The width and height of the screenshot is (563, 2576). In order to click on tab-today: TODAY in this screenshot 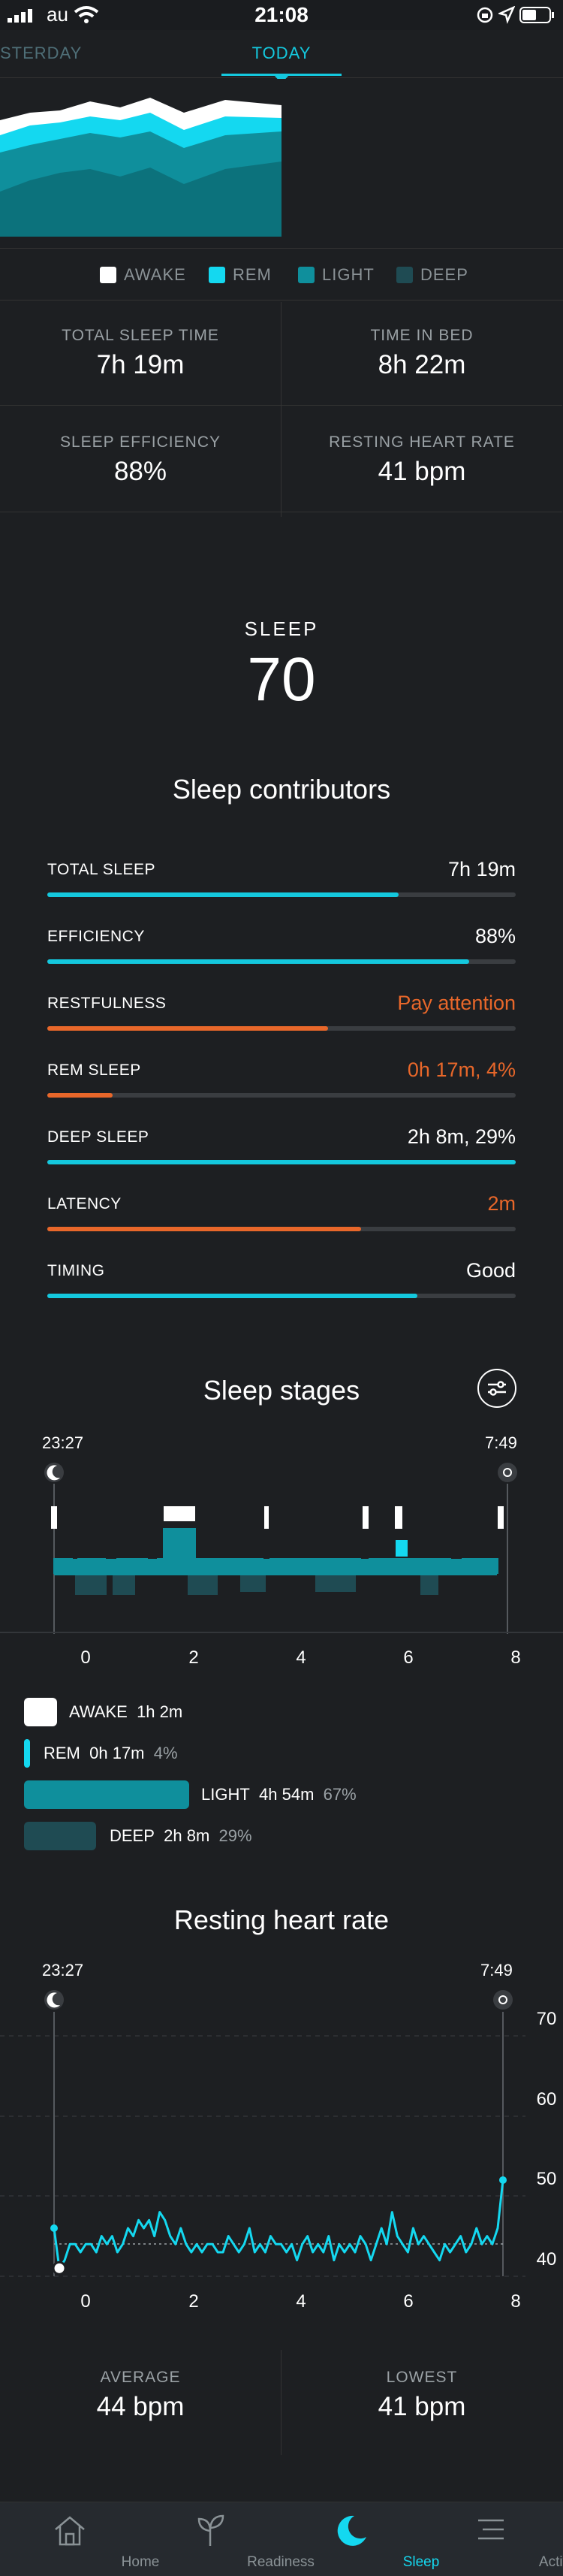, I will do `click(281, 53)`.